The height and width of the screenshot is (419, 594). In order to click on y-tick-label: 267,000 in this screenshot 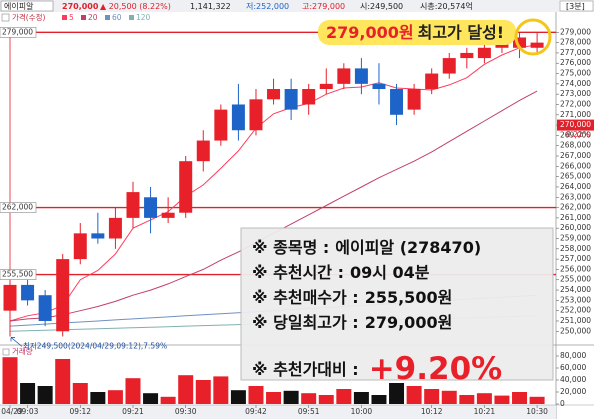, I will do `click(575, 155)`.